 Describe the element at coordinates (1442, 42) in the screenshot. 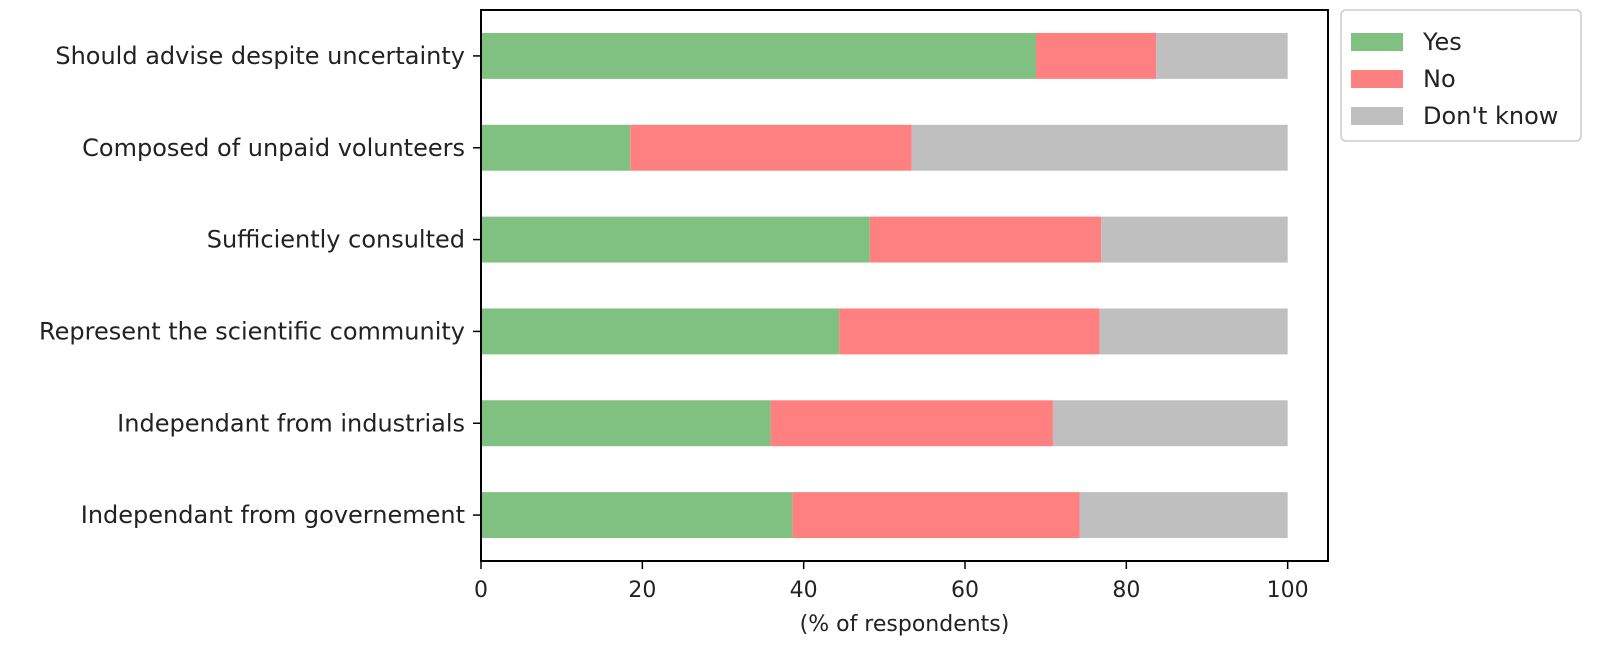

I see `legend-label: Yes` at that location.